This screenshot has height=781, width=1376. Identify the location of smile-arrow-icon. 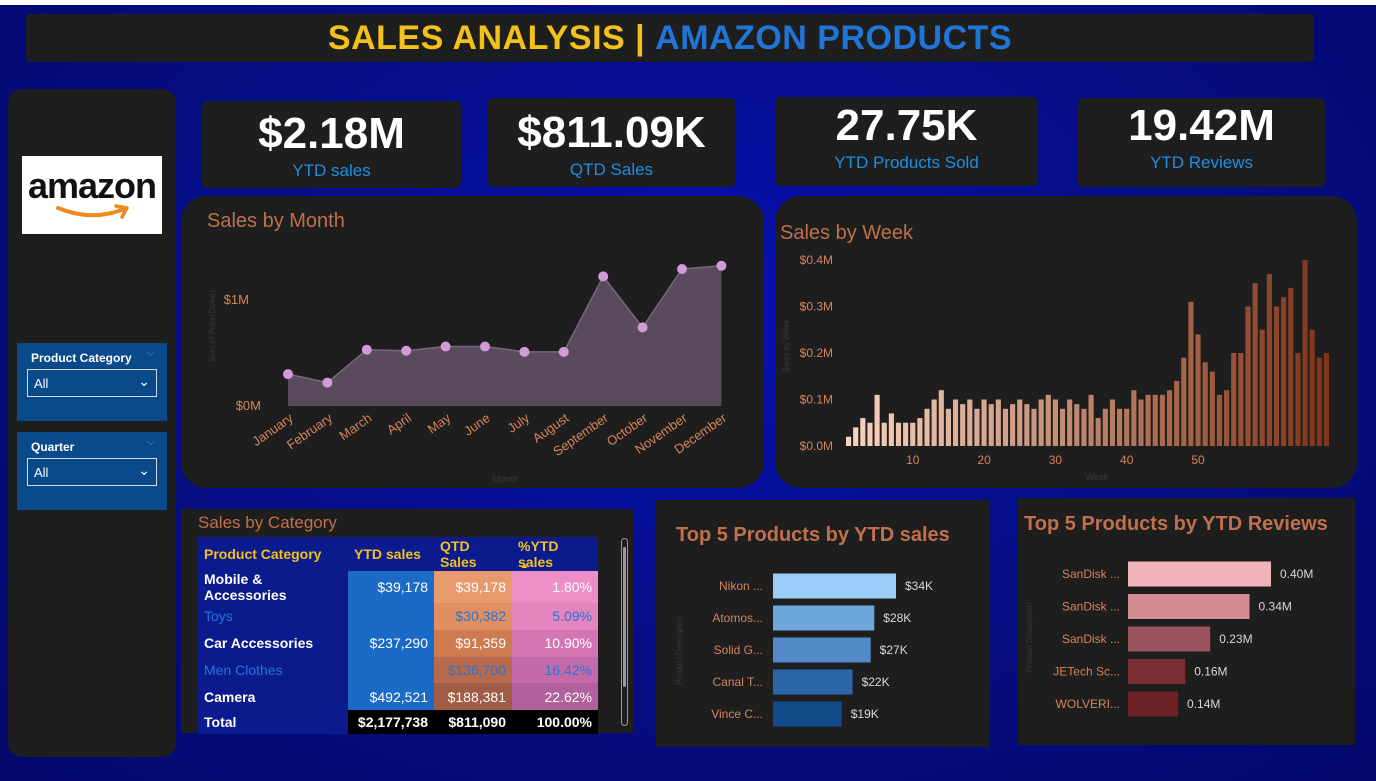
(92, 211).